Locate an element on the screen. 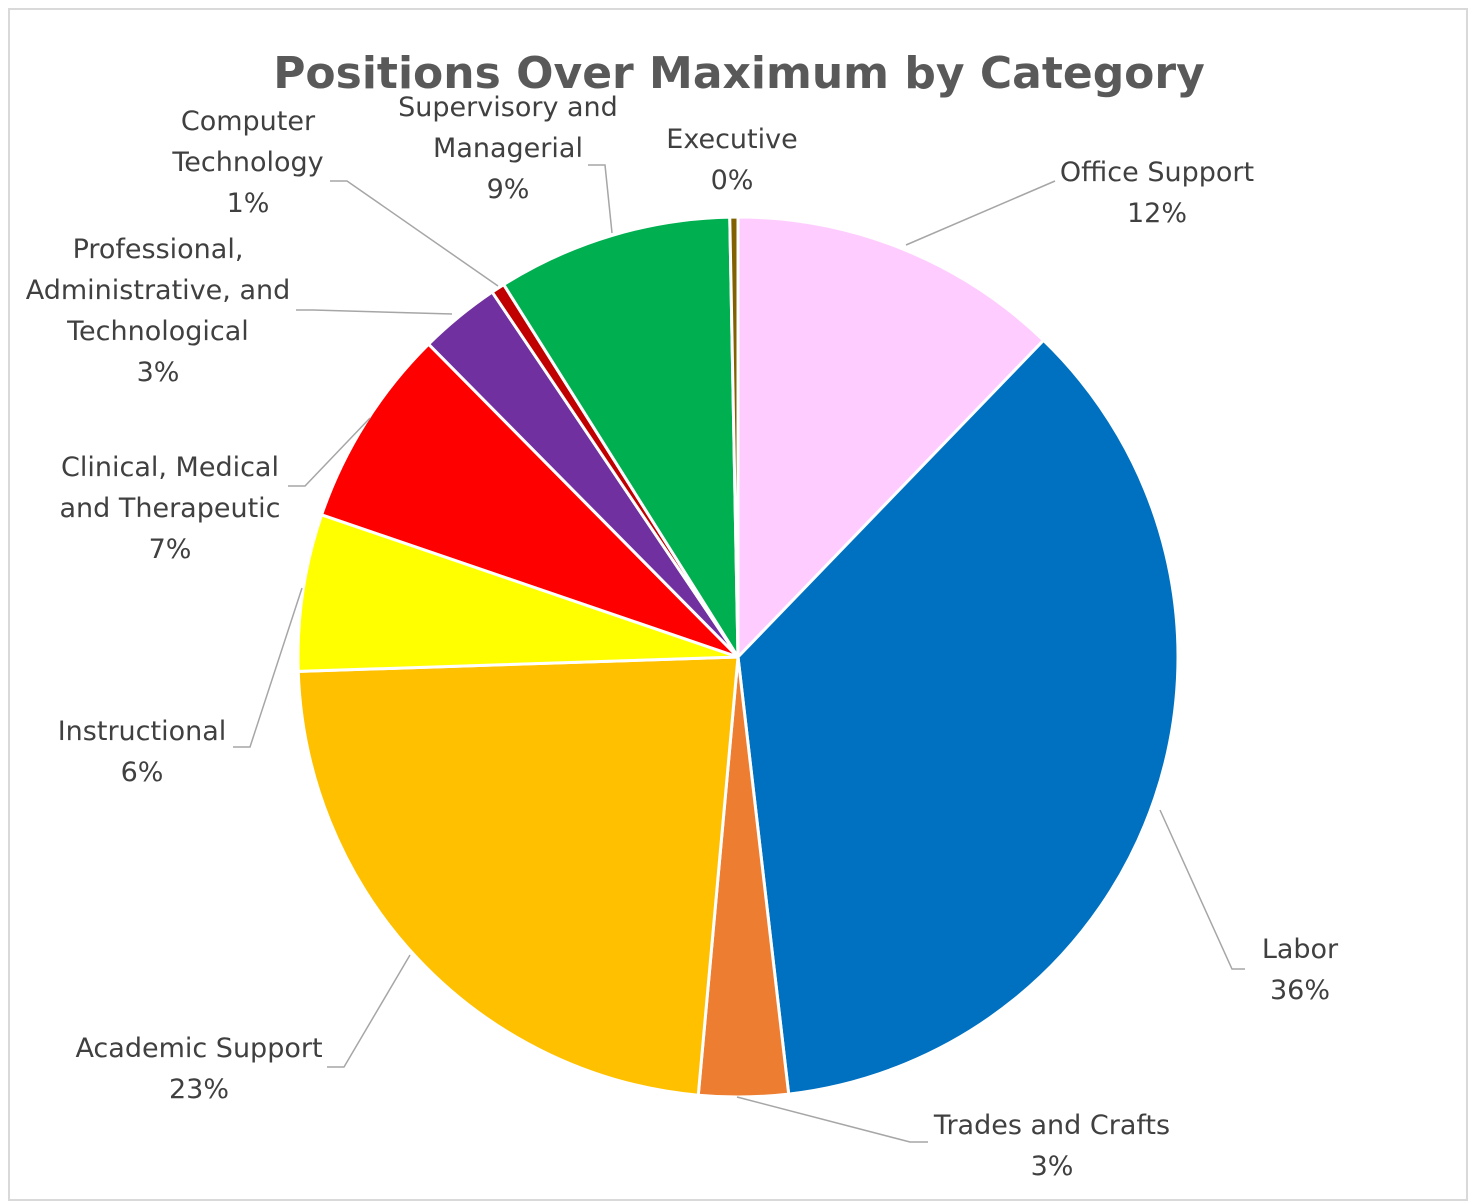 The image size is (1478, 1203). data-label-category-5: and Therapeutic is located at coordinates (169, 508).